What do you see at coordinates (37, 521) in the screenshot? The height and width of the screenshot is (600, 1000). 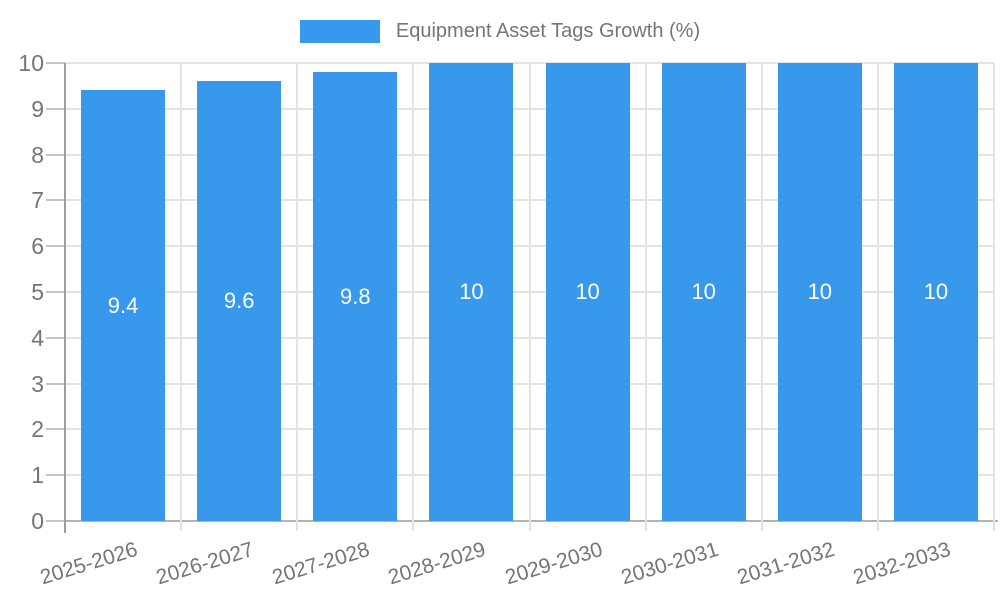 I see `y-axis-label: 0` at bounding box center [37, 521].